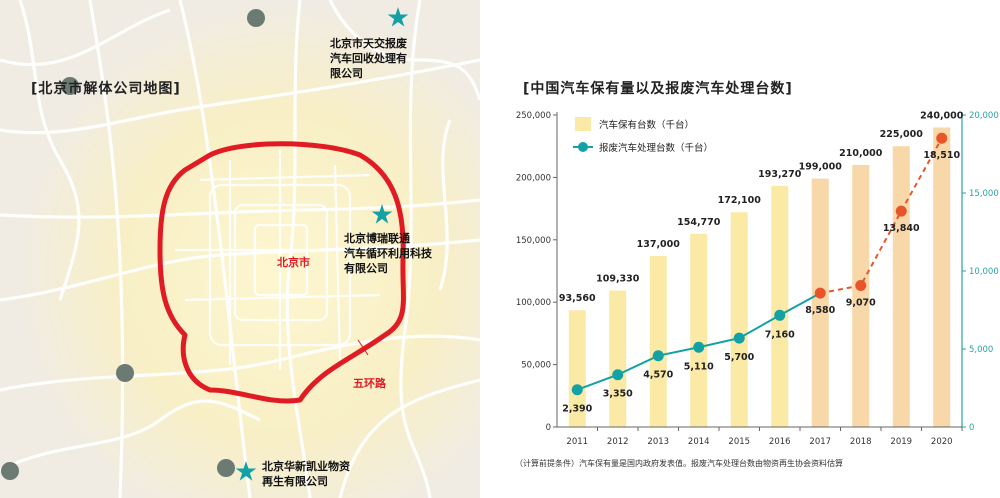 The image size is (1000, 498). I want to click on y-tick-label-left: 50,000, so click(536, 366).